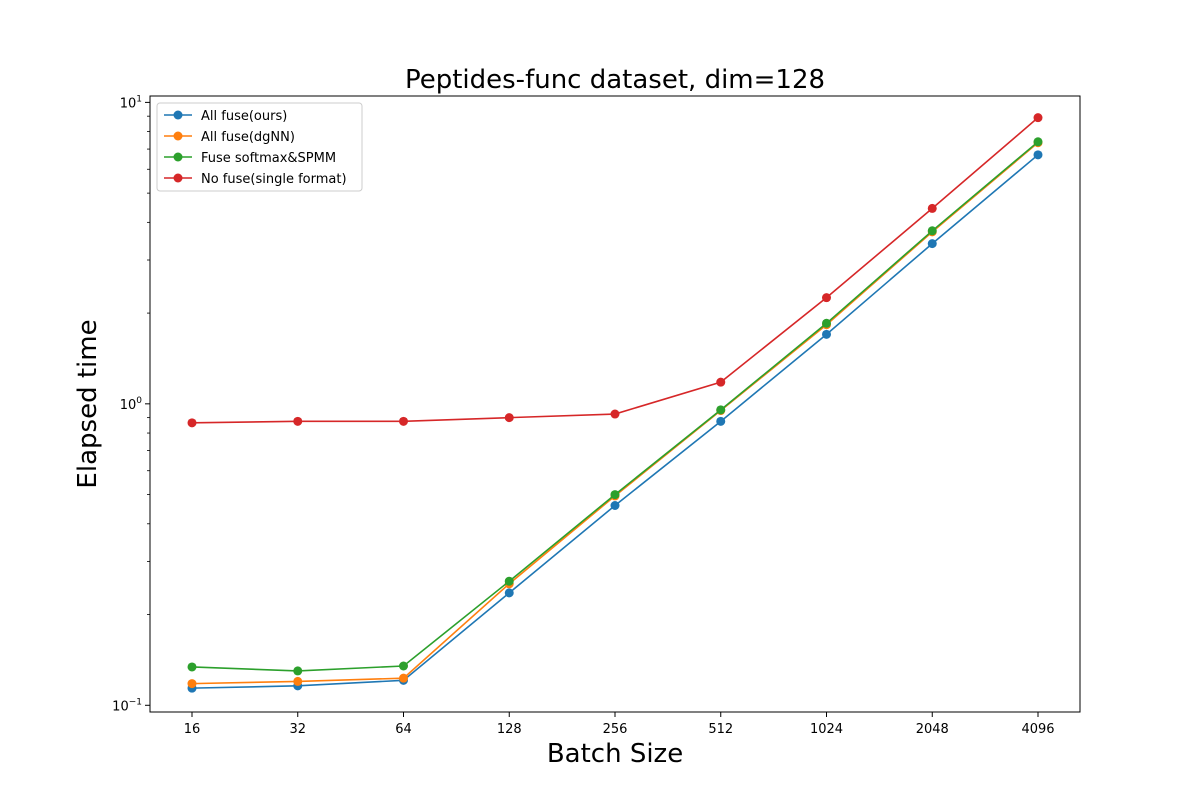 Image resolution: width=1200 pixels, height=800 pixels. I want to click on legend-label: All fuse(ours), so click(244, 116).